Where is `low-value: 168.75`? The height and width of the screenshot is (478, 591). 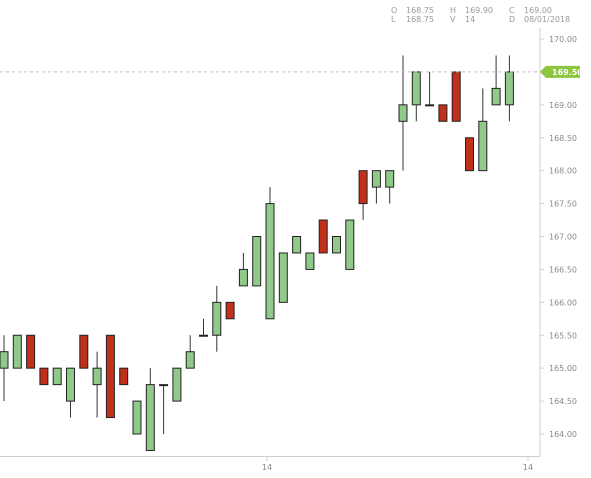 low-value: 168.75 is located at coordinates (420, 19).